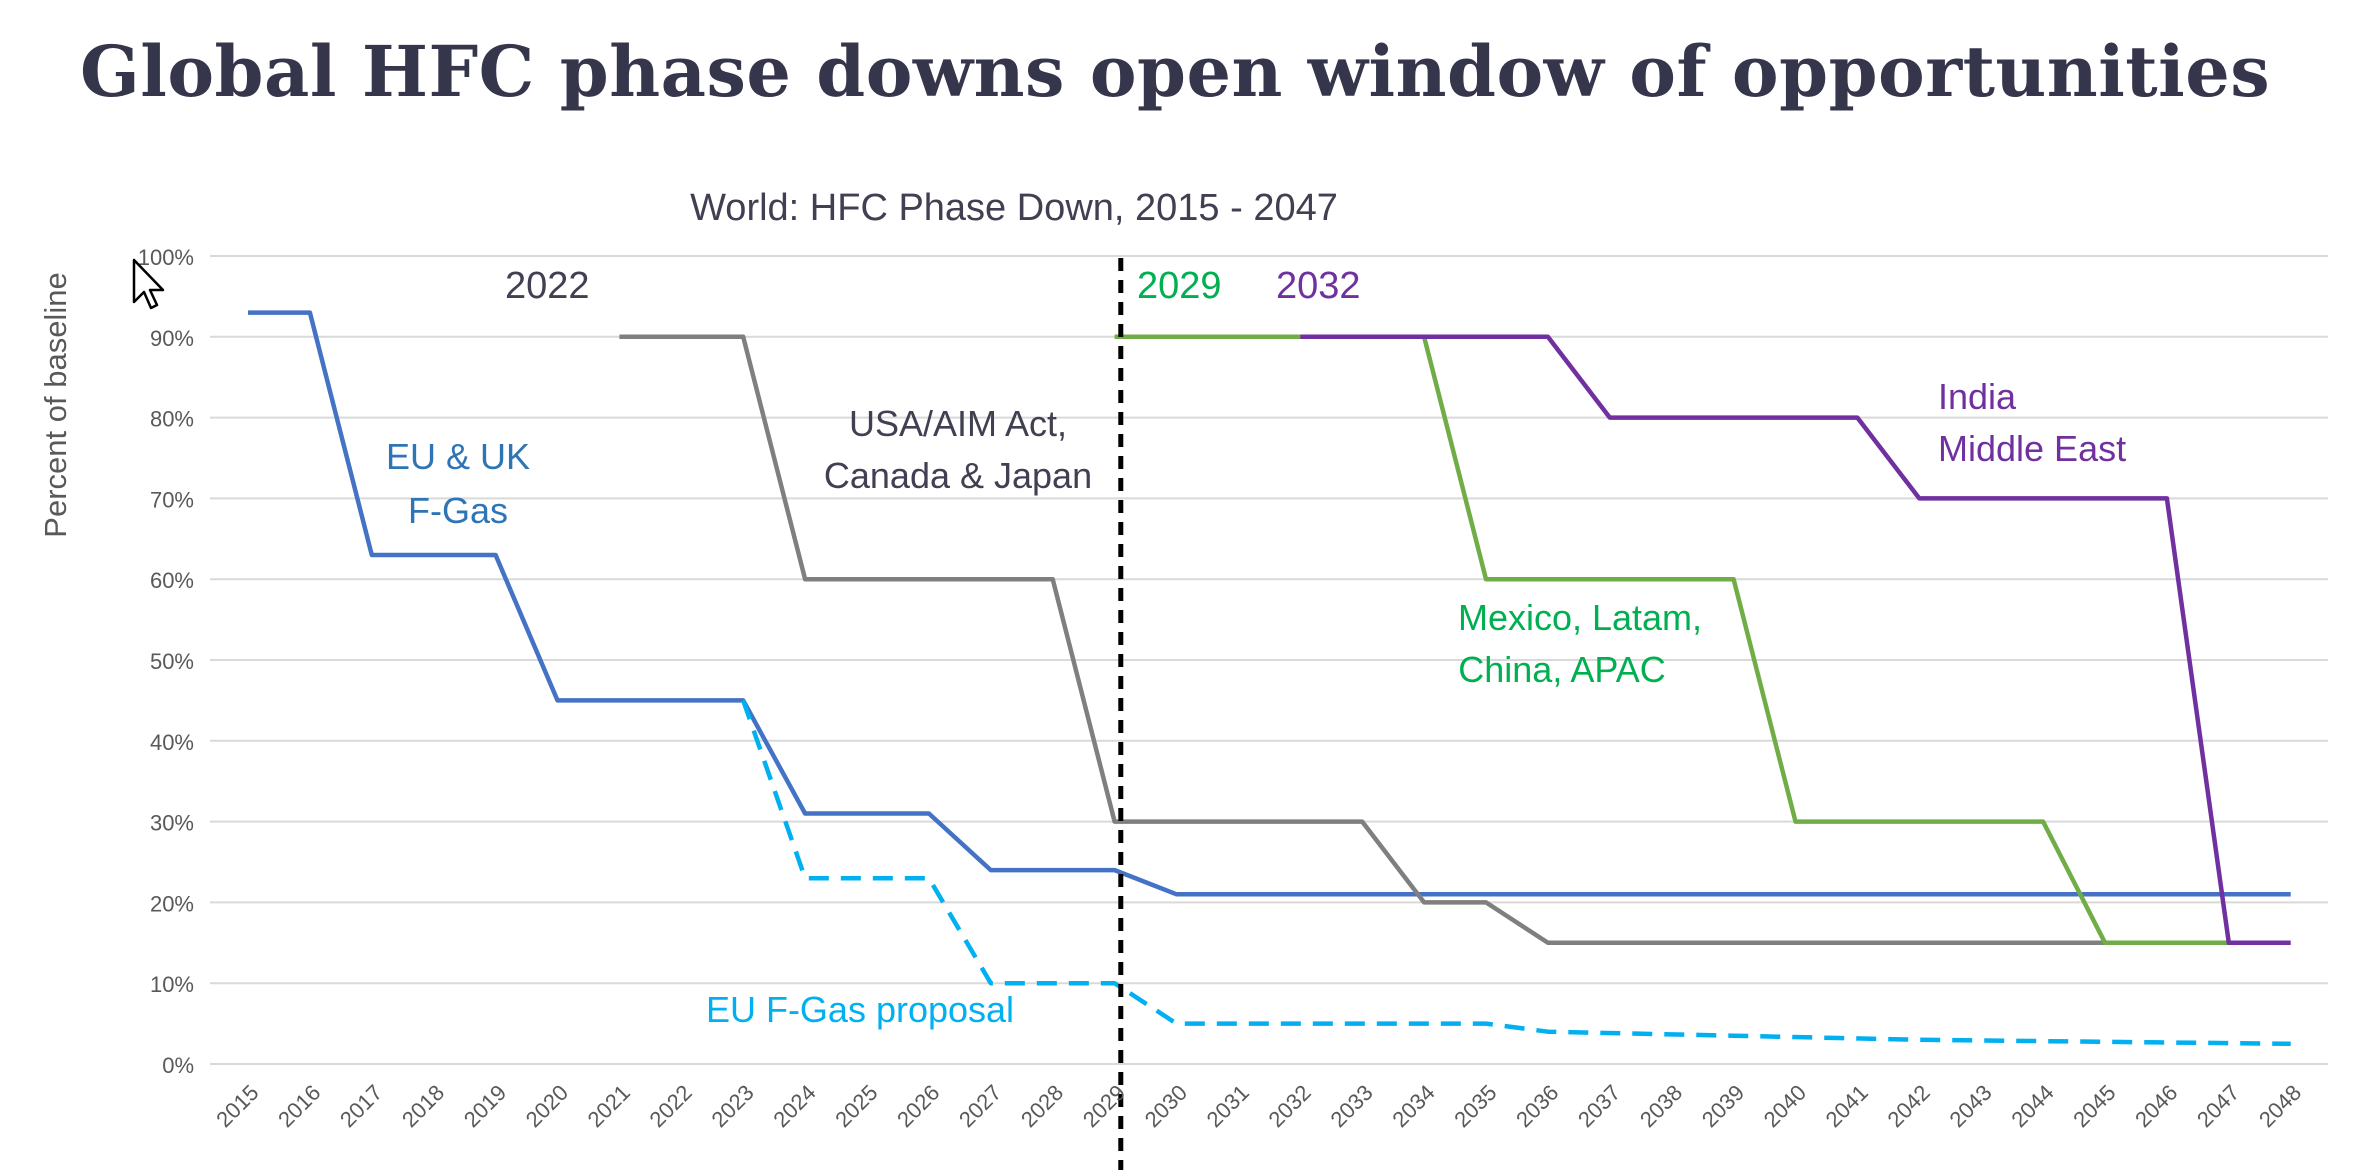 The height and width of the screenshot is (1170, 2366). What do you see at coordinates (172, 903) in the screenshot?
I see `y-tick-label: 20%` at bounding box center [172, 903].